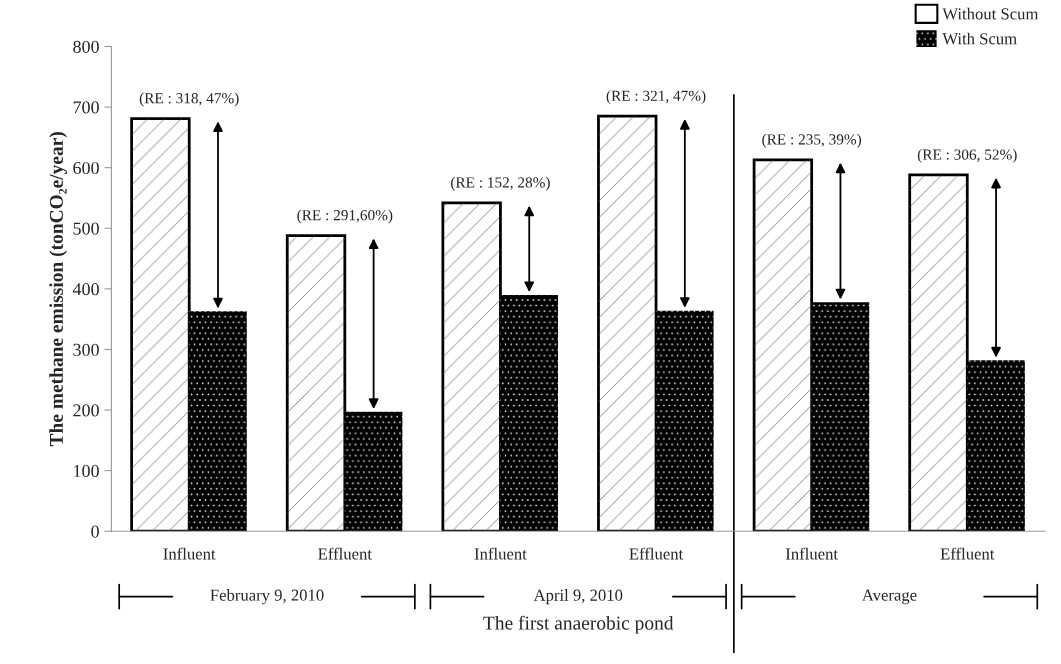  Describe the element at coordinates (85, 289) in the screenshot. I see `y-tick-label: 400` at that location.